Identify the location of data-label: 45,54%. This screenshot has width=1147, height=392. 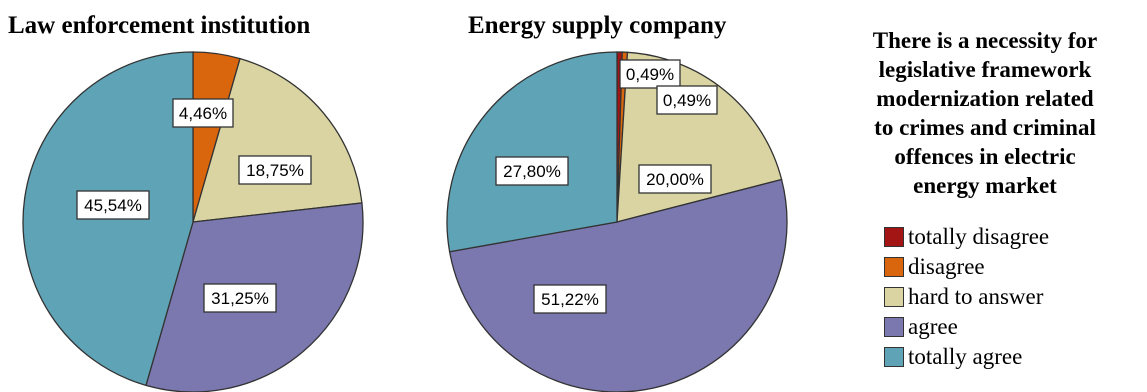
(113, 205).